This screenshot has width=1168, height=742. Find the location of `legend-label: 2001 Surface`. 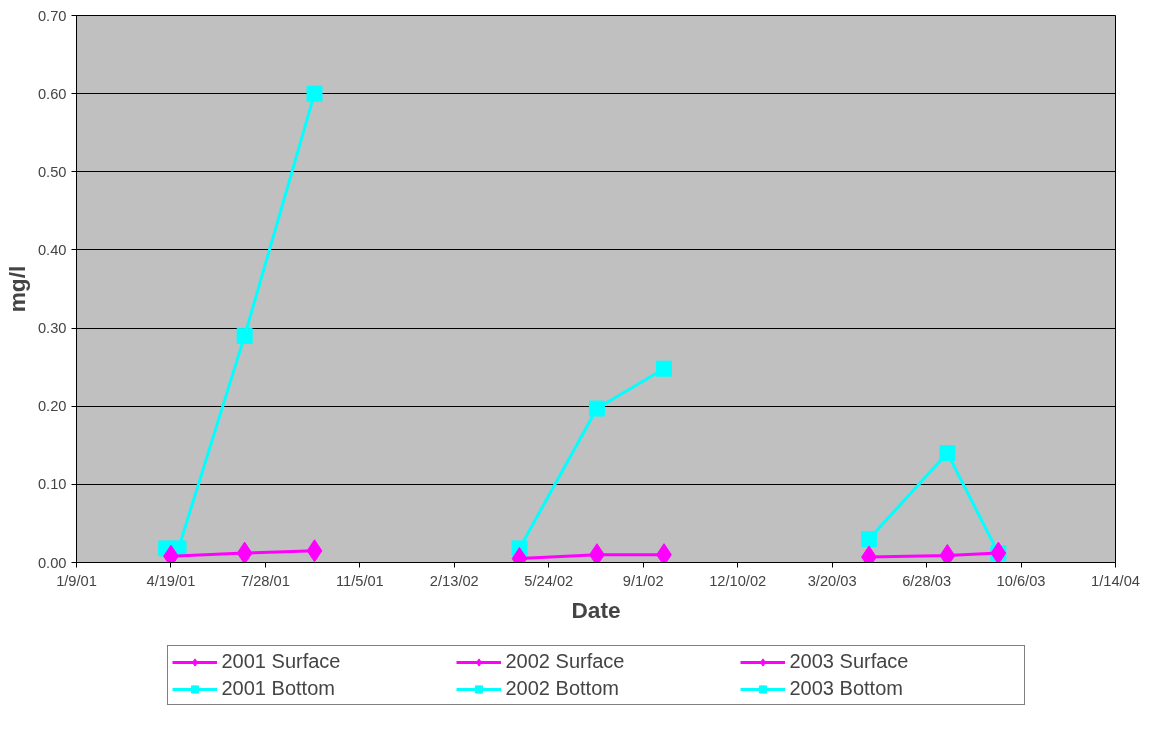

legend-label: 2001 Surface is located at coordinates (281, 661).